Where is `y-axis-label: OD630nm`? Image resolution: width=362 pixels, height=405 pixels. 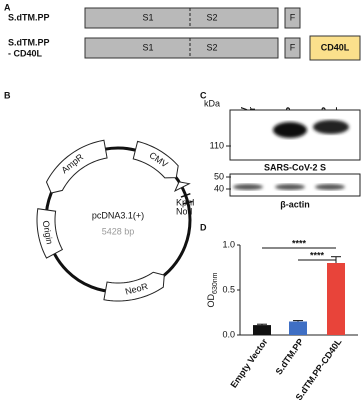
y-axis-label: OD630nm is located at coordinates (212, 289).